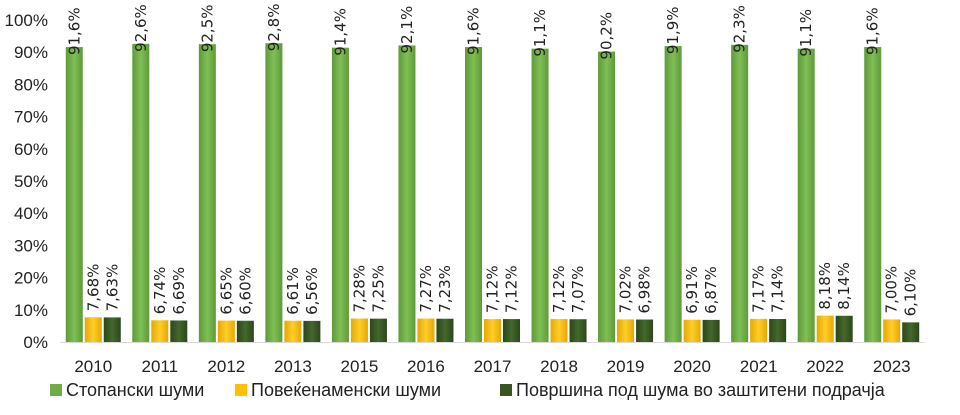 The height and width of the screenshot is (415, 960). Describe the element at coordinates (407, 30) in the screenshot. I see `data-label-series-1: 92,1%` at that location.